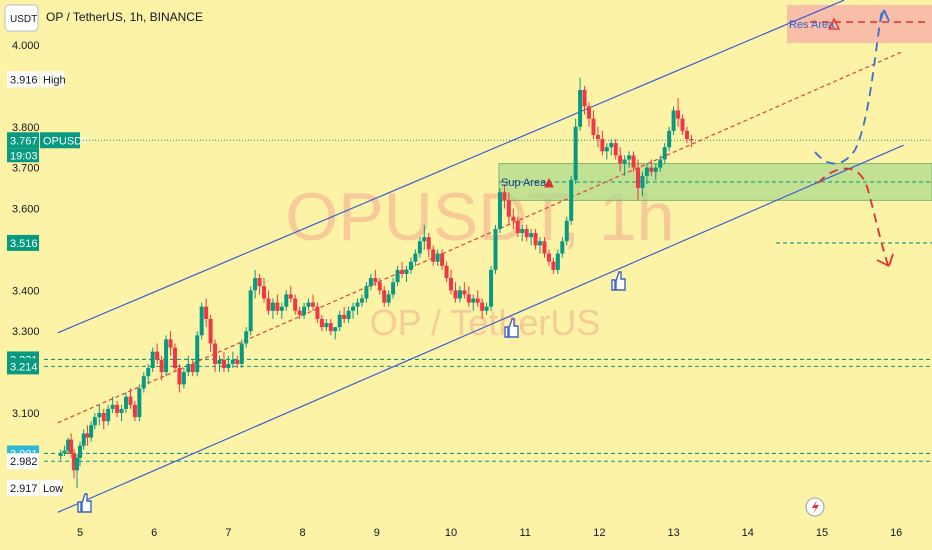  I want to click on countdown-bg, so click(23, 155).